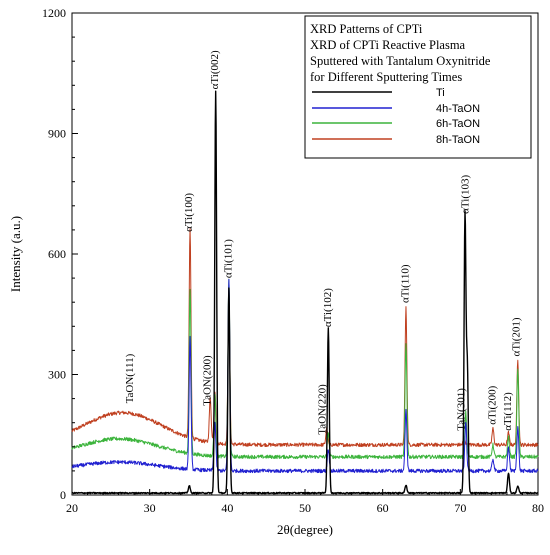 The image size is (550, 555). Describe the element at coordinates (406, 283) in the screenshot. I see `peak-annotation: αTi(110)` at that location.